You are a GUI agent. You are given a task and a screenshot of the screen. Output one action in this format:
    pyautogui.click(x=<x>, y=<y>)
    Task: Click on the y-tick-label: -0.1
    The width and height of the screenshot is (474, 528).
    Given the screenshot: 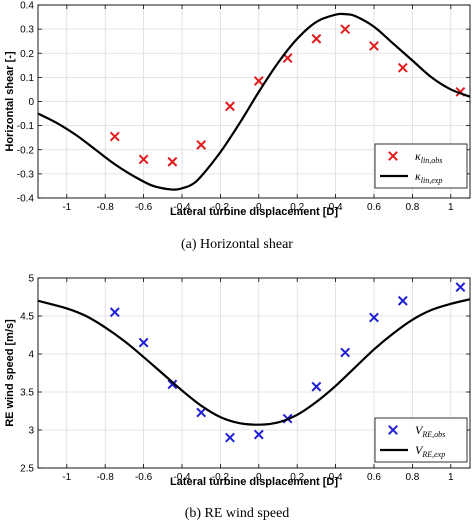 What is the action you would take?
    pyautogui.click(x=26, y=126)
    